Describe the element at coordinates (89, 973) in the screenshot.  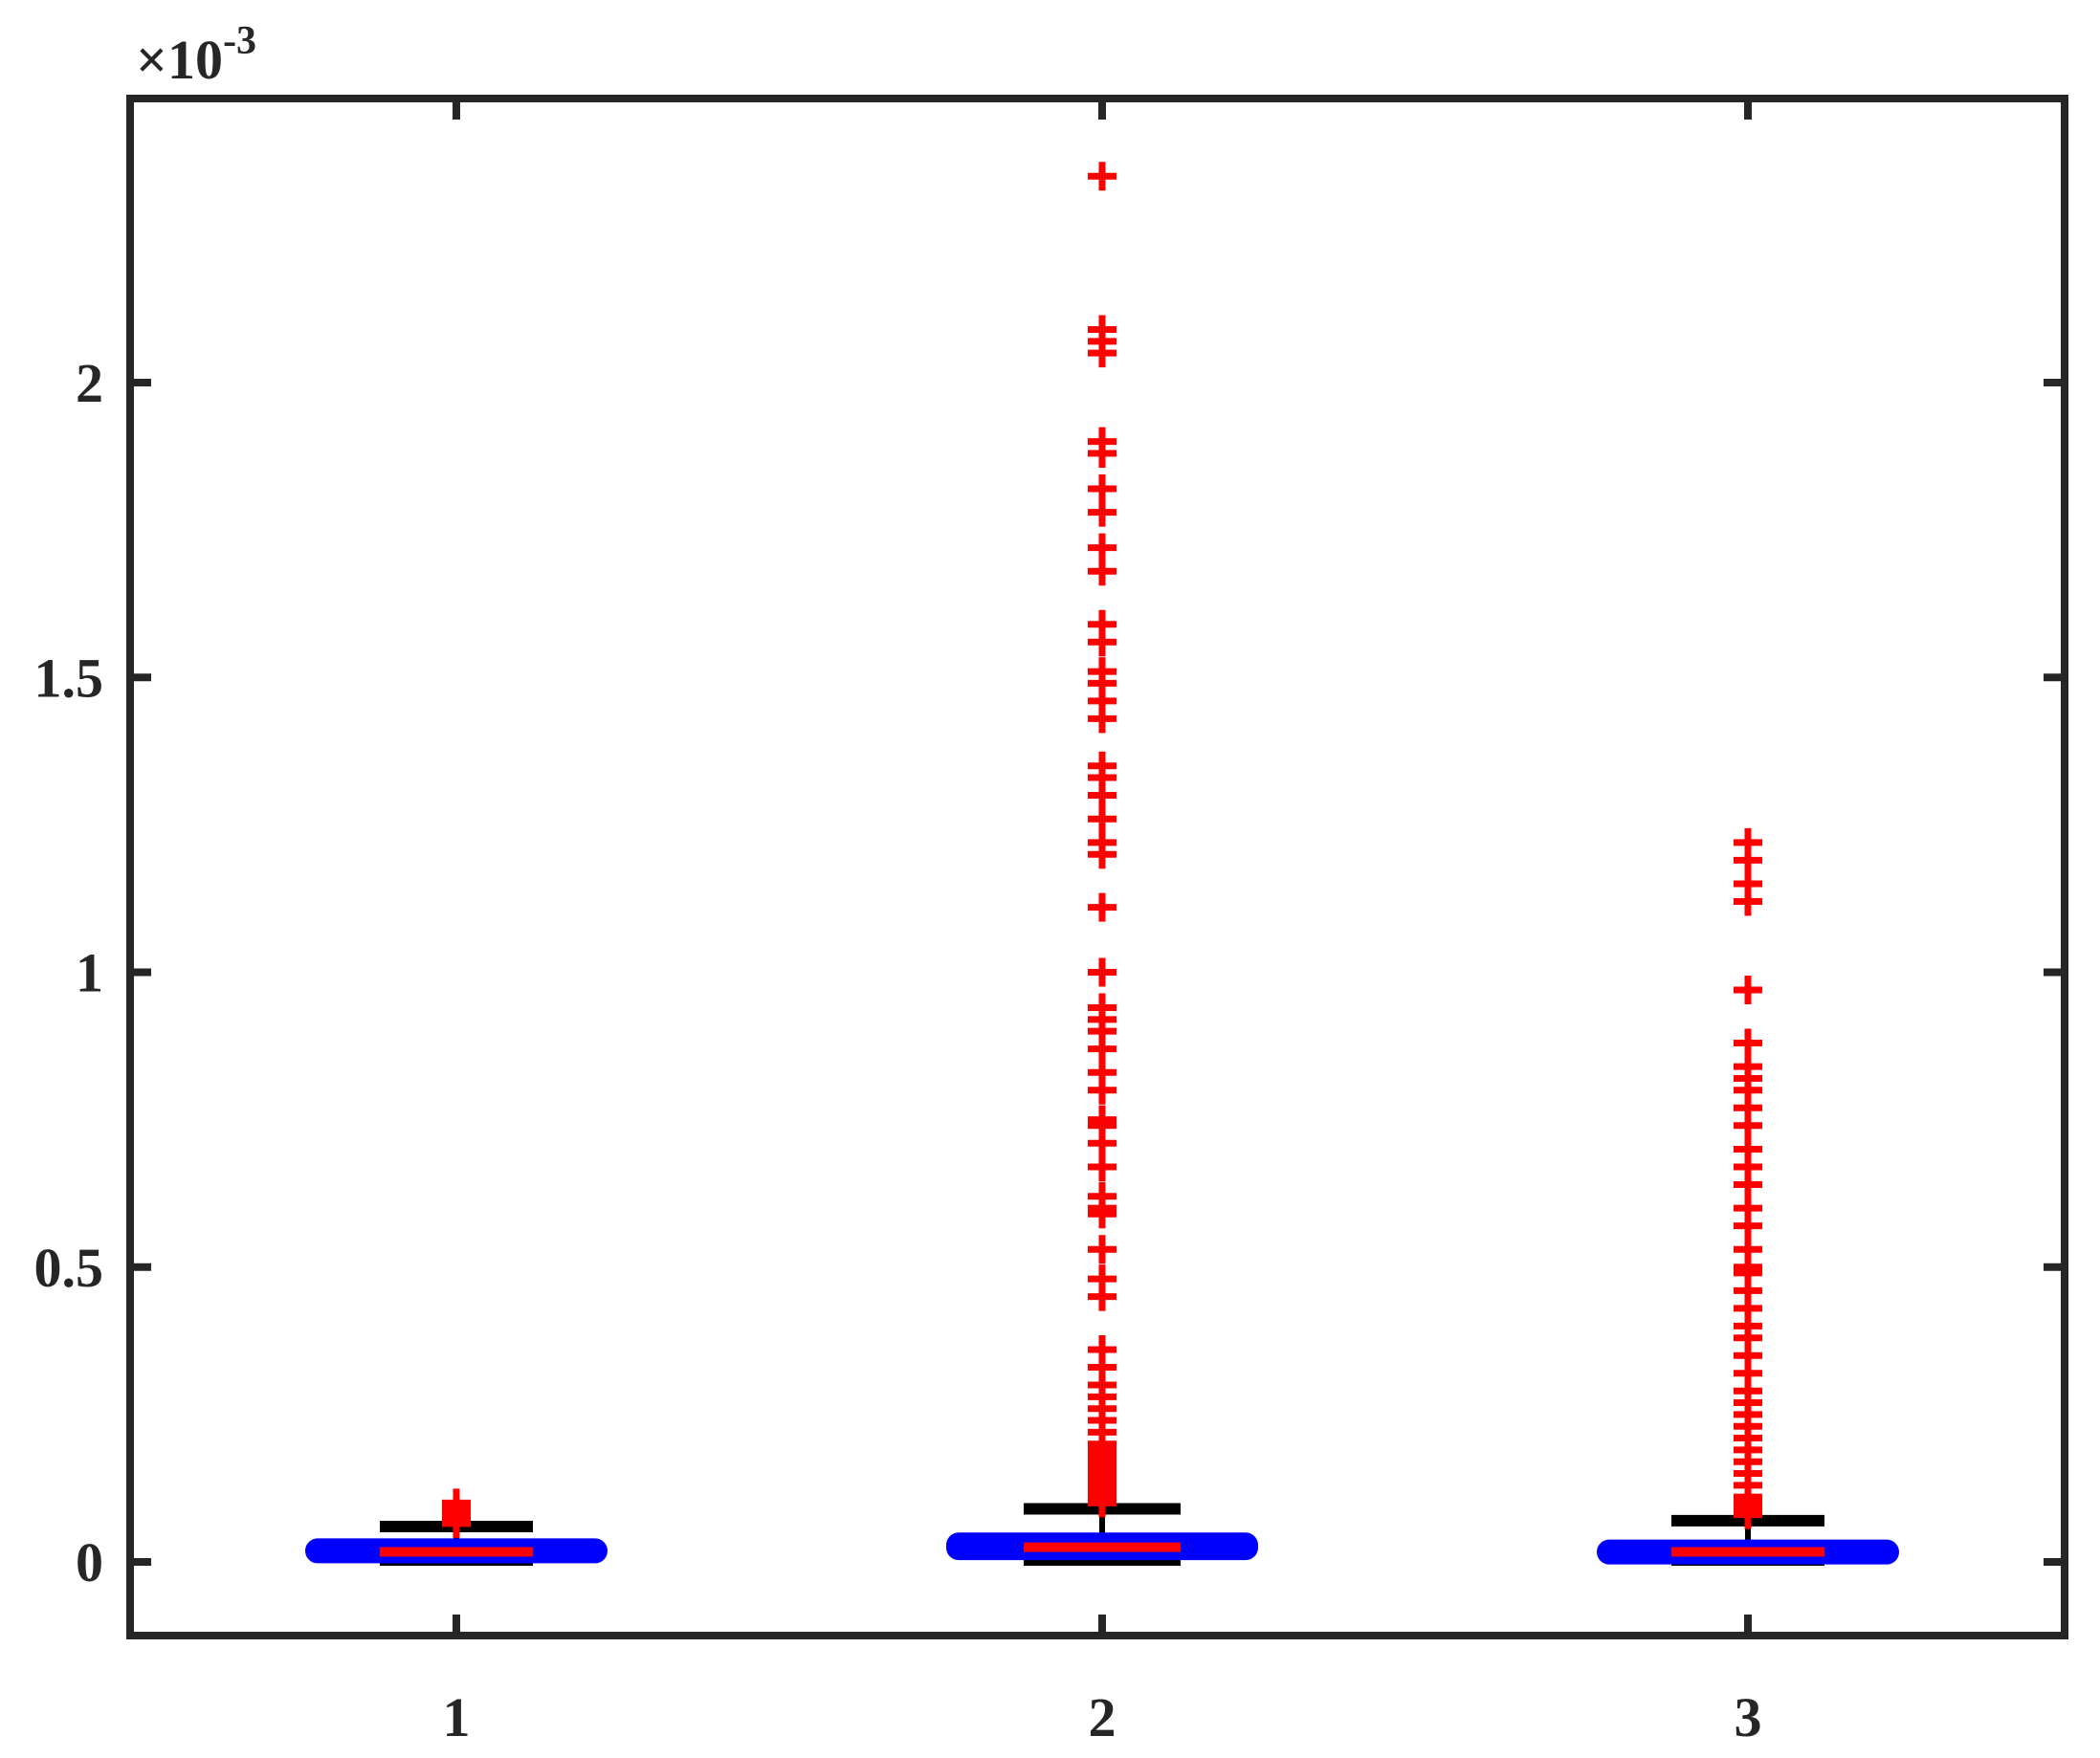
I see `y-tick-label: 1` at that location.